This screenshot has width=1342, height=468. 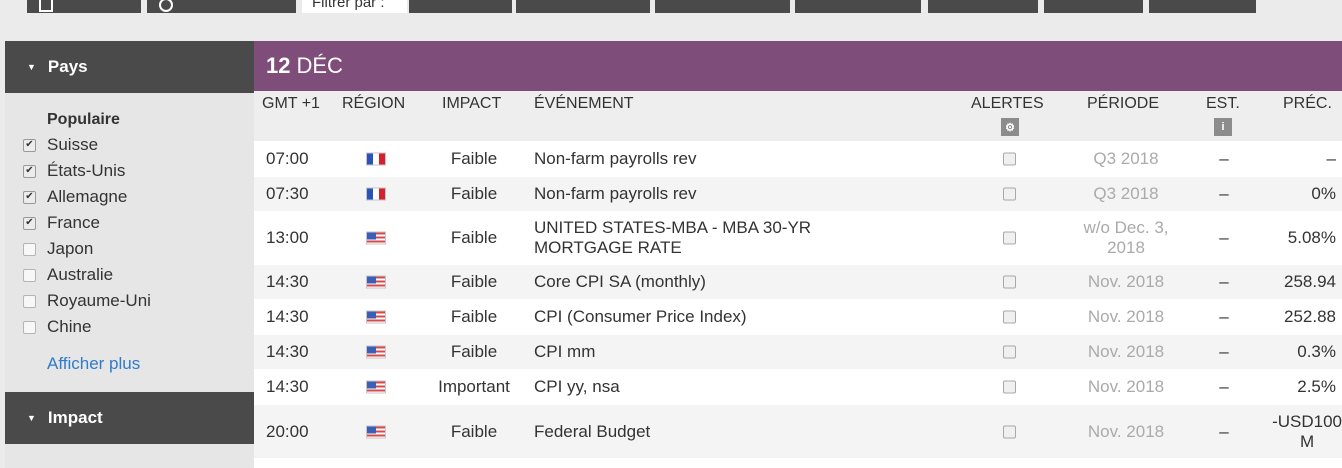 I want to click on previous-line: -USD100, so click(x=1307, y=421).